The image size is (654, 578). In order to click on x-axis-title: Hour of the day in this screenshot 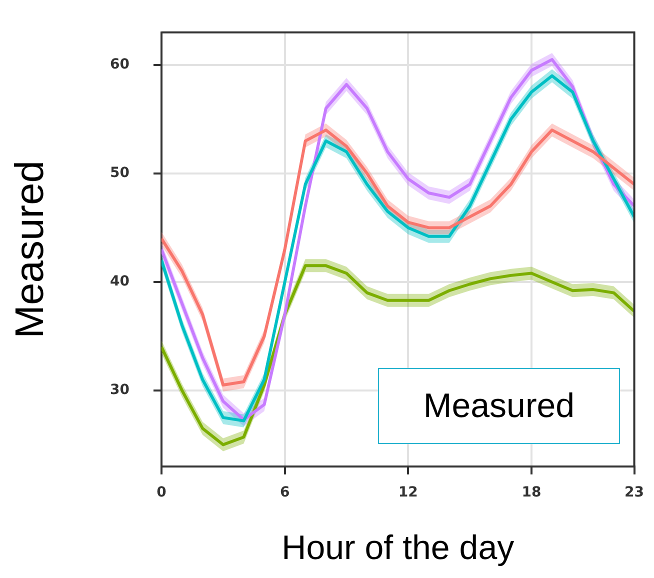, I will do `click(398, 547)`.